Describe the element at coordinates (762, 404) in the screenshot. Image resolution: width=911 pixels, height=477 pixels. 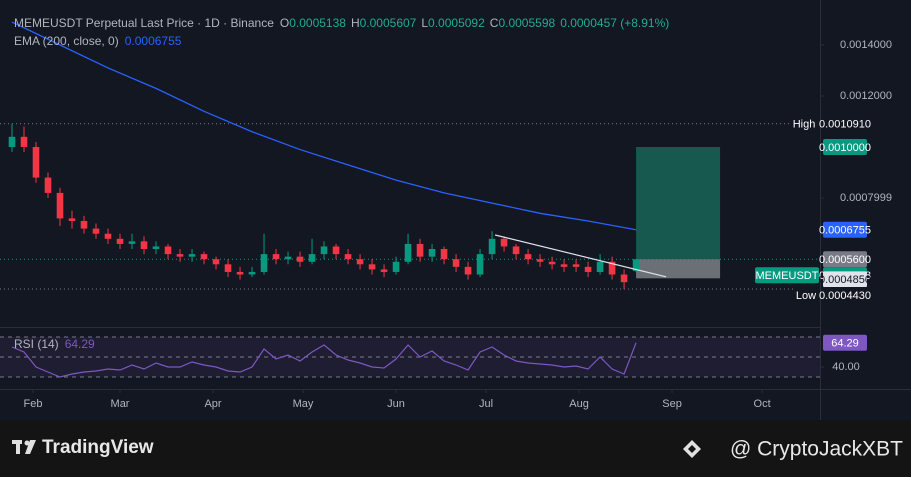
I see `x-tick-label: Oct` at that location.